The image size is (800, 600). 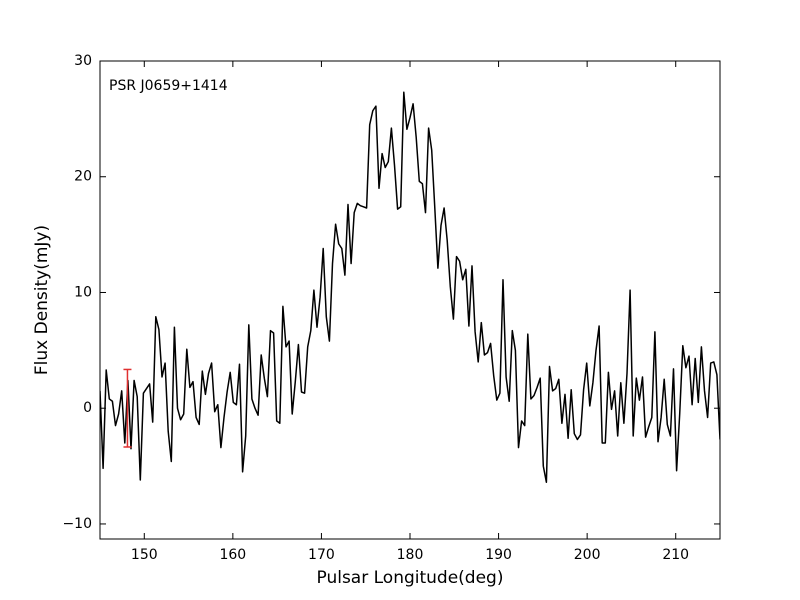 What do you see at coordinates (498, 555) in the screenshot?
I see `x-tick-label: 190` at bounding box center [498, 555].